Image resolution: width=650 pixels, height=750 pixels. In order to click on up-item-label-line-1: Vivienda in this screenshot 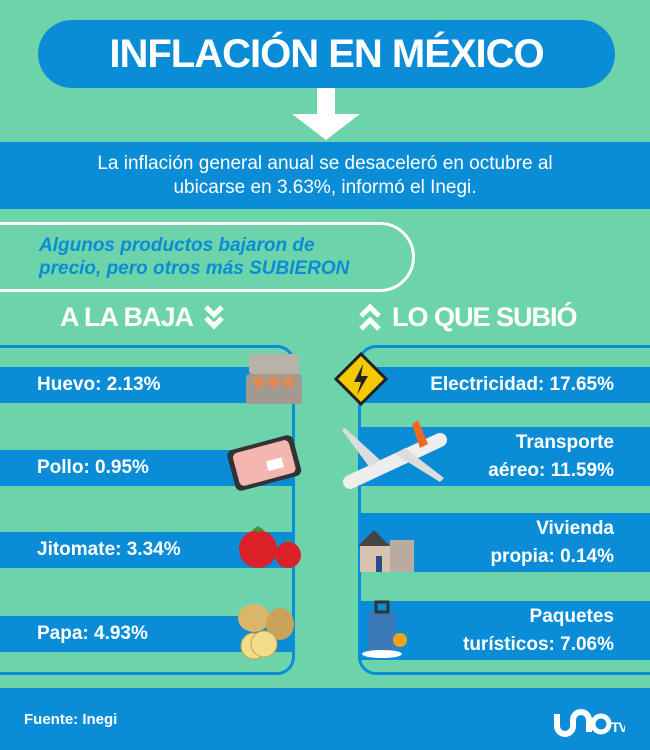, I will do `click(575, 528)`.